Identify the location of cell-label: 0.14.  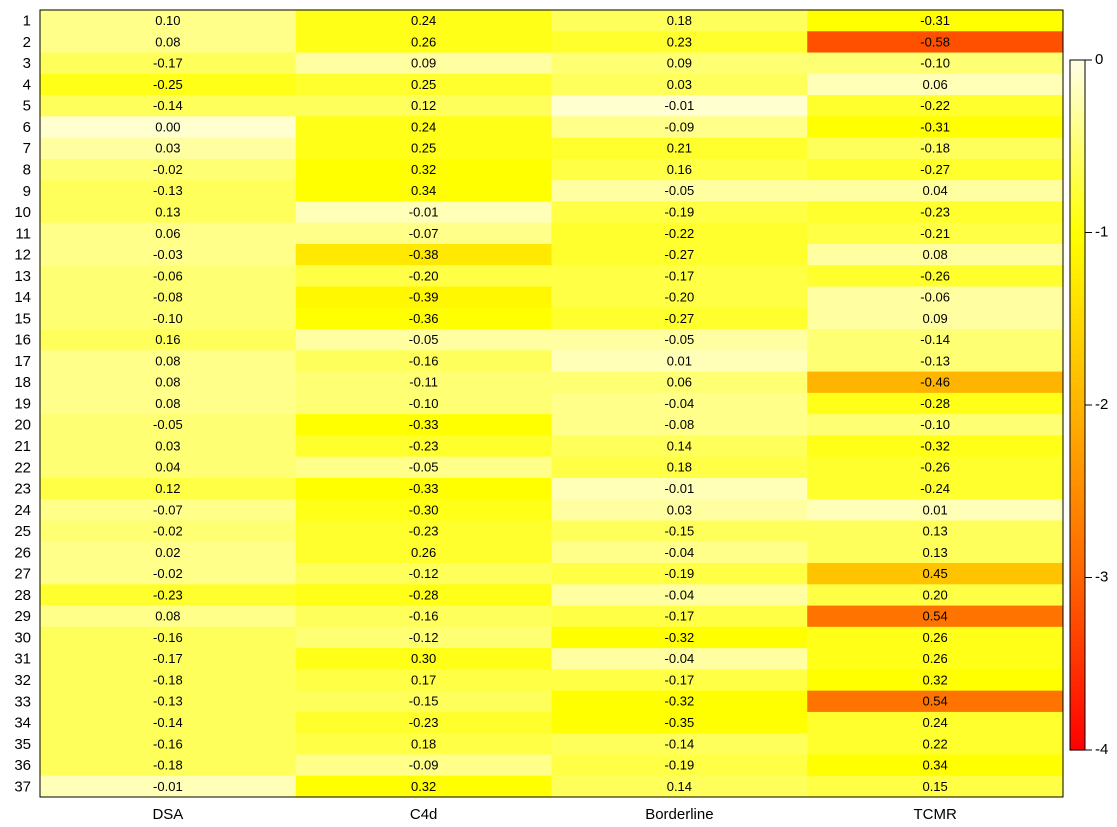
(679, 445).